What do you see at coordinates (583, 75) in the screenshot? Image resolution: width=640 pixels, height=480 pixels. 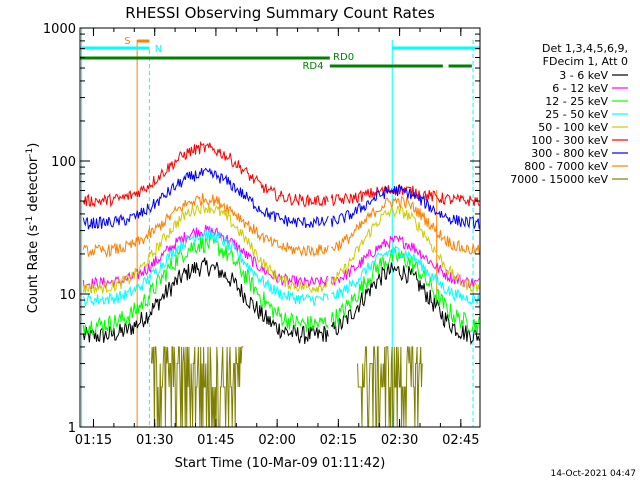 I see `legend-label-1: 3 - 6 keV` at bounding box center [583, 75].